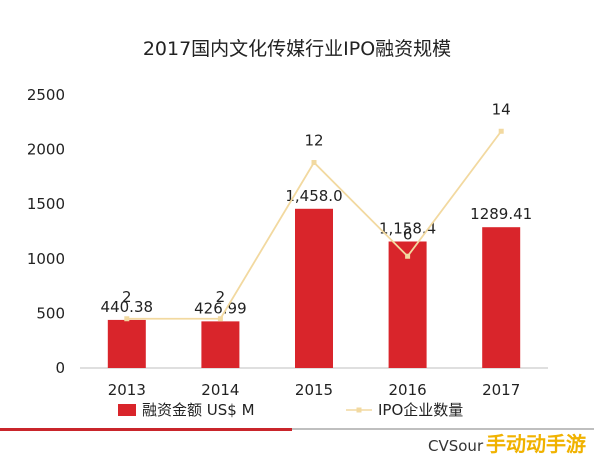 Image resolution: width=594 pixels, height=462 pixels. I want to click on x-tick-label: 2015, so click(314, 390).